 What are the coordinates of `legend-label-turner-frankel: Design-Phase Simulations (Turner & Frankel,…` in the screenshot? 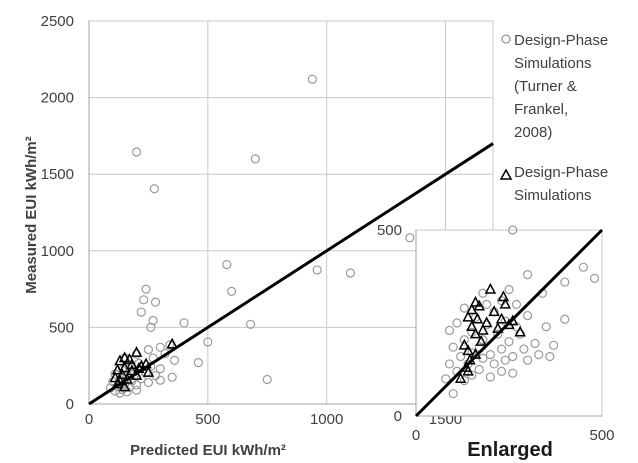 It's located at (561, 86).